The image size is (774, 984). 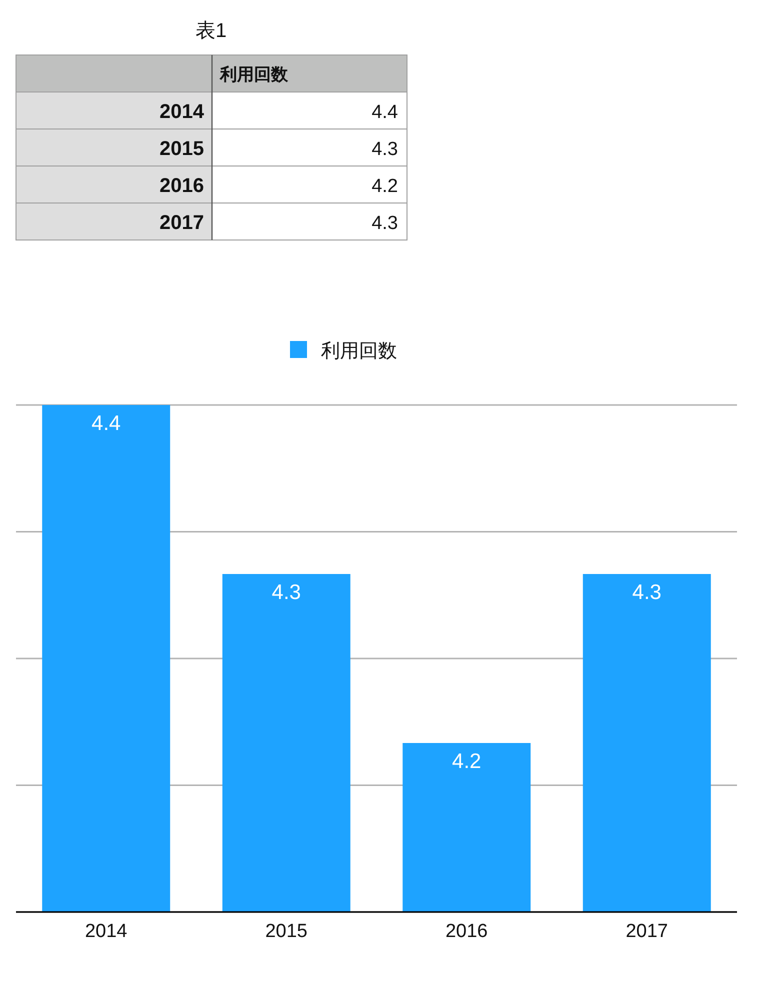 I want to click on chart-title: 表1, so click(x=211, y=31).